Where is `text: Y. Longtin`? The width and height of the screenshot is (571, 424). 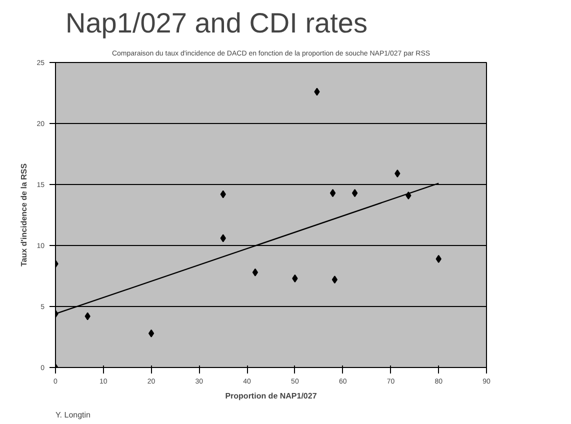 text: Y. Longtin is located at coordinates (73, 415).